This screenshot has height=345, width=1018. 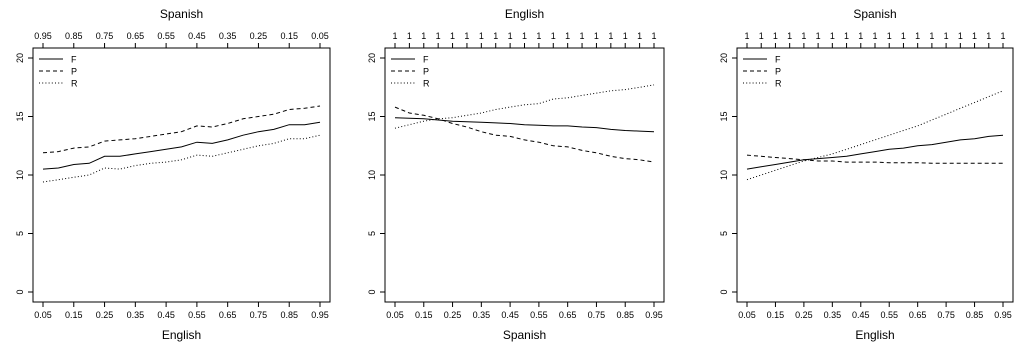 I want to click on top-tick-label: 0.85, so click(x=74, y=36).